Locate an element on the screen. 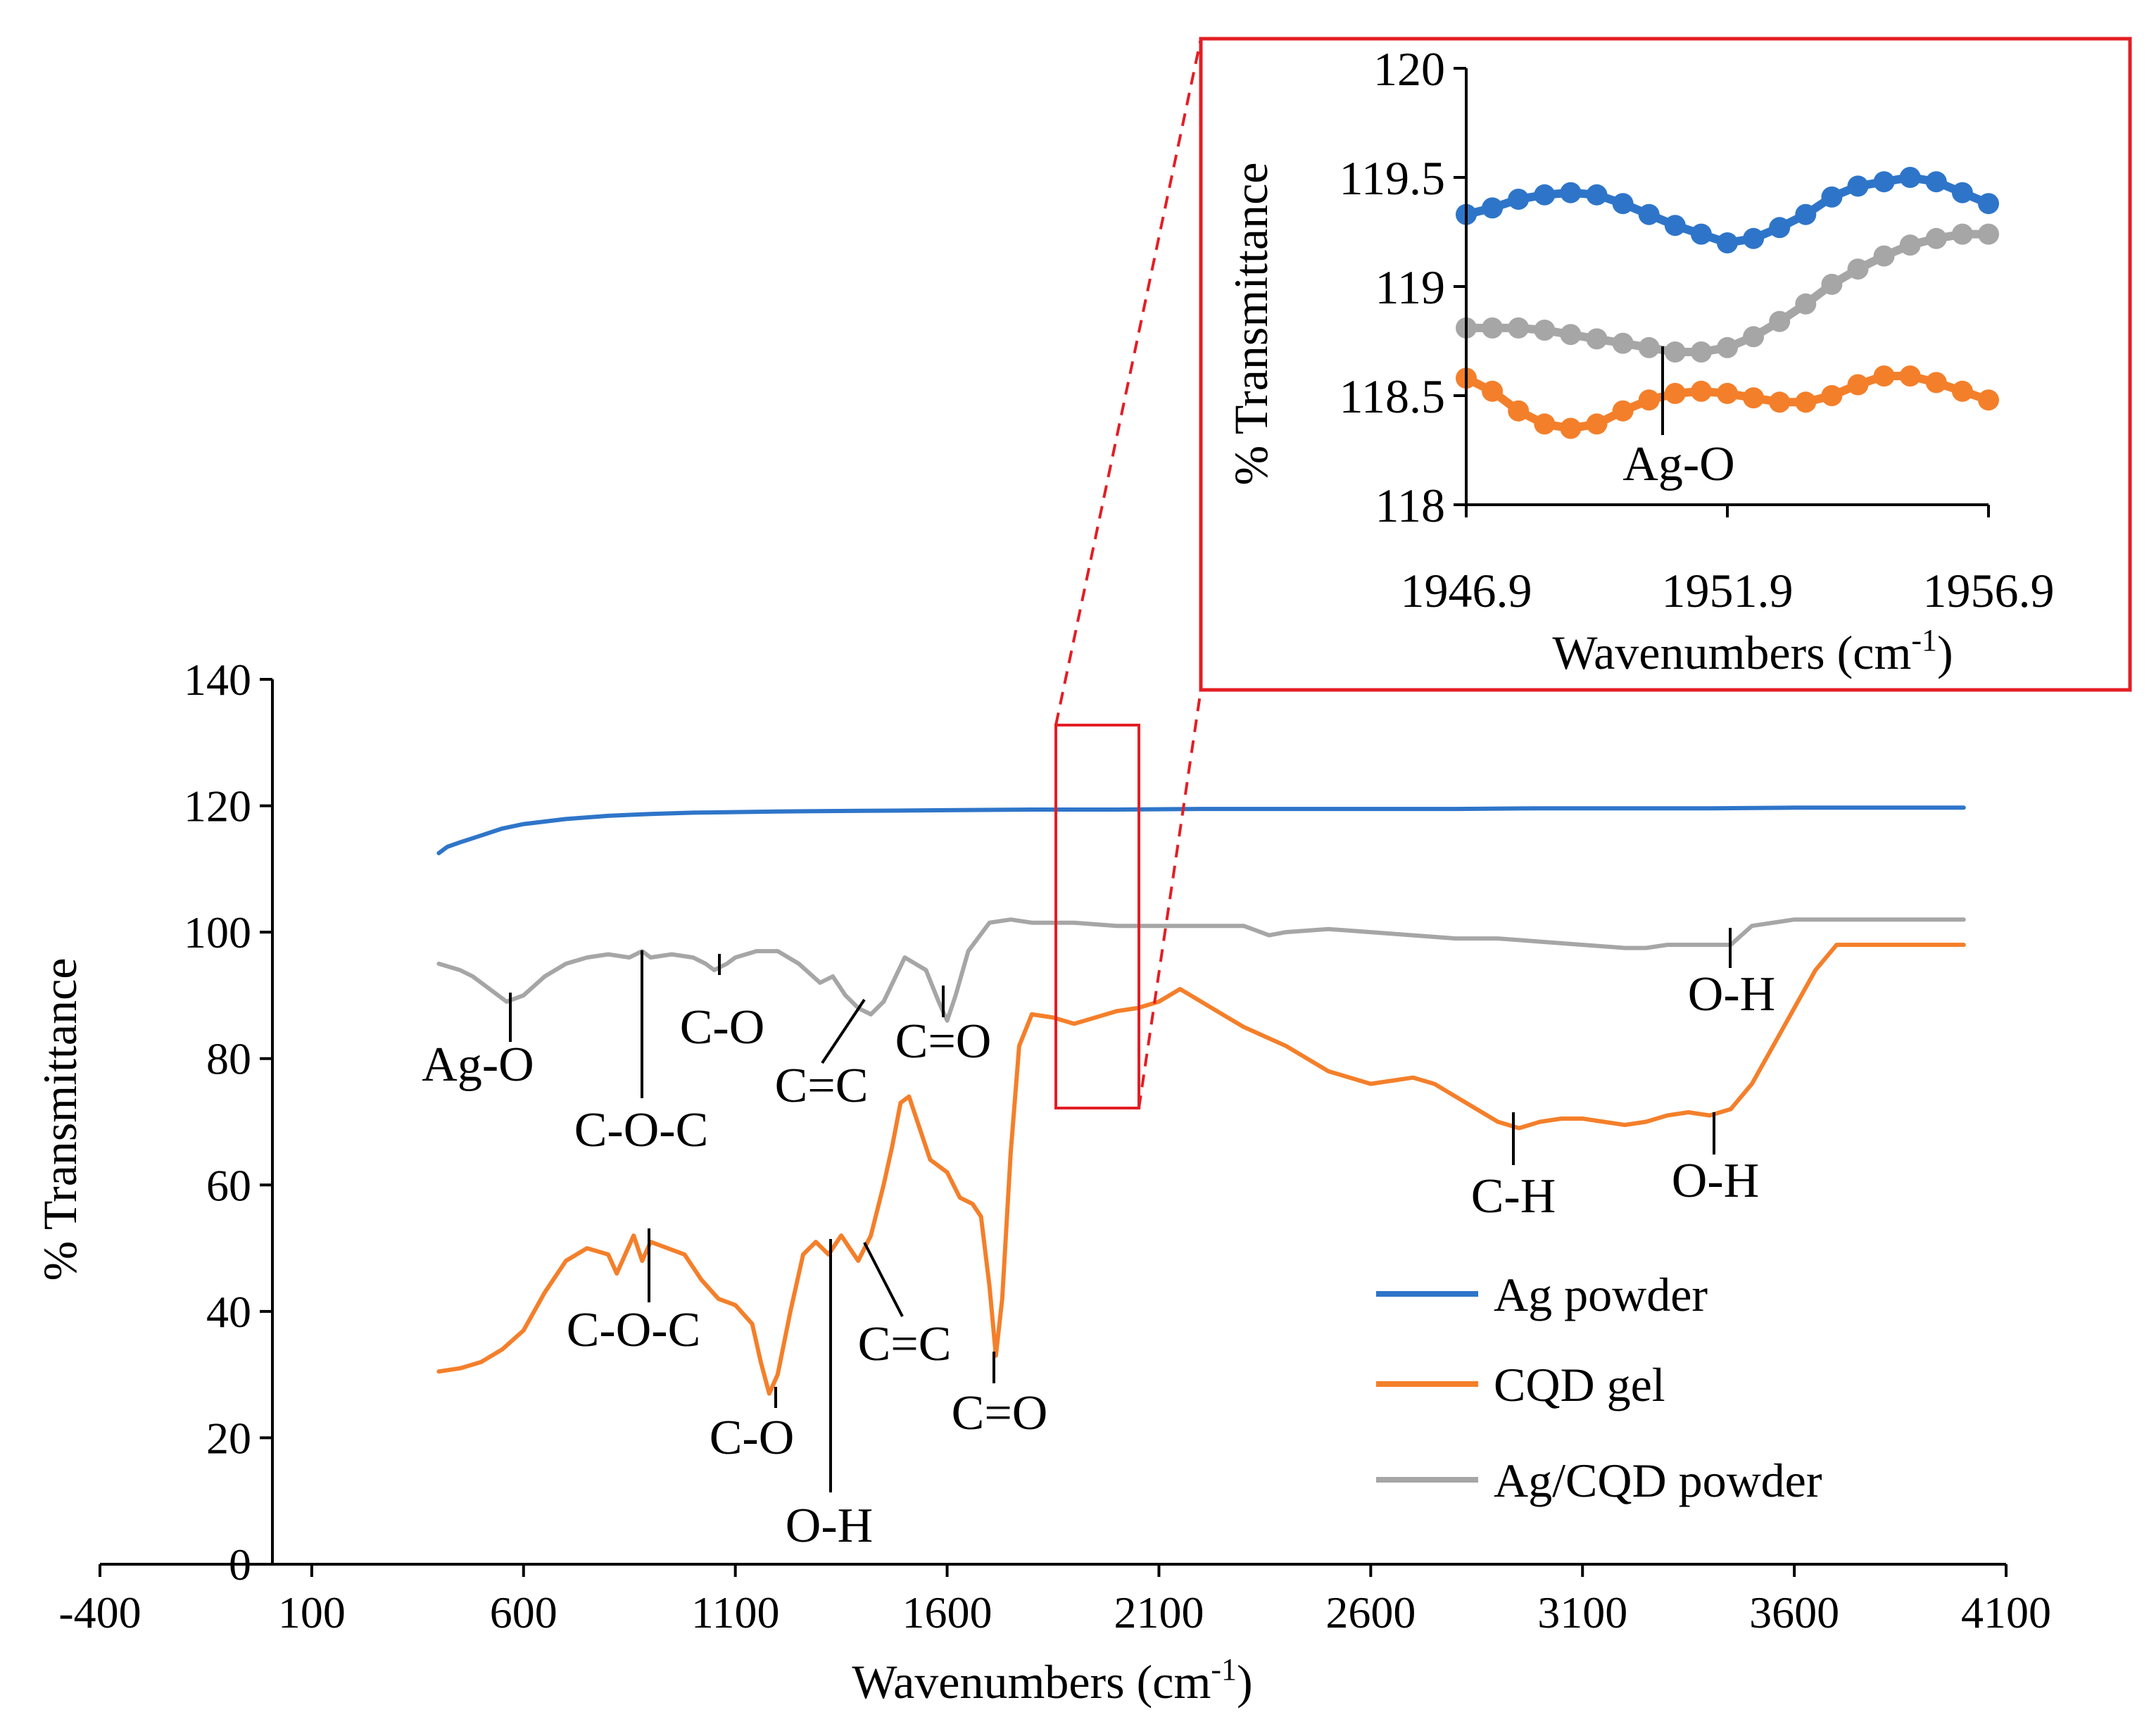 This screenshot has width=2149, height=1736. annotation-label: O-H is located at coordinates (830, 1526).